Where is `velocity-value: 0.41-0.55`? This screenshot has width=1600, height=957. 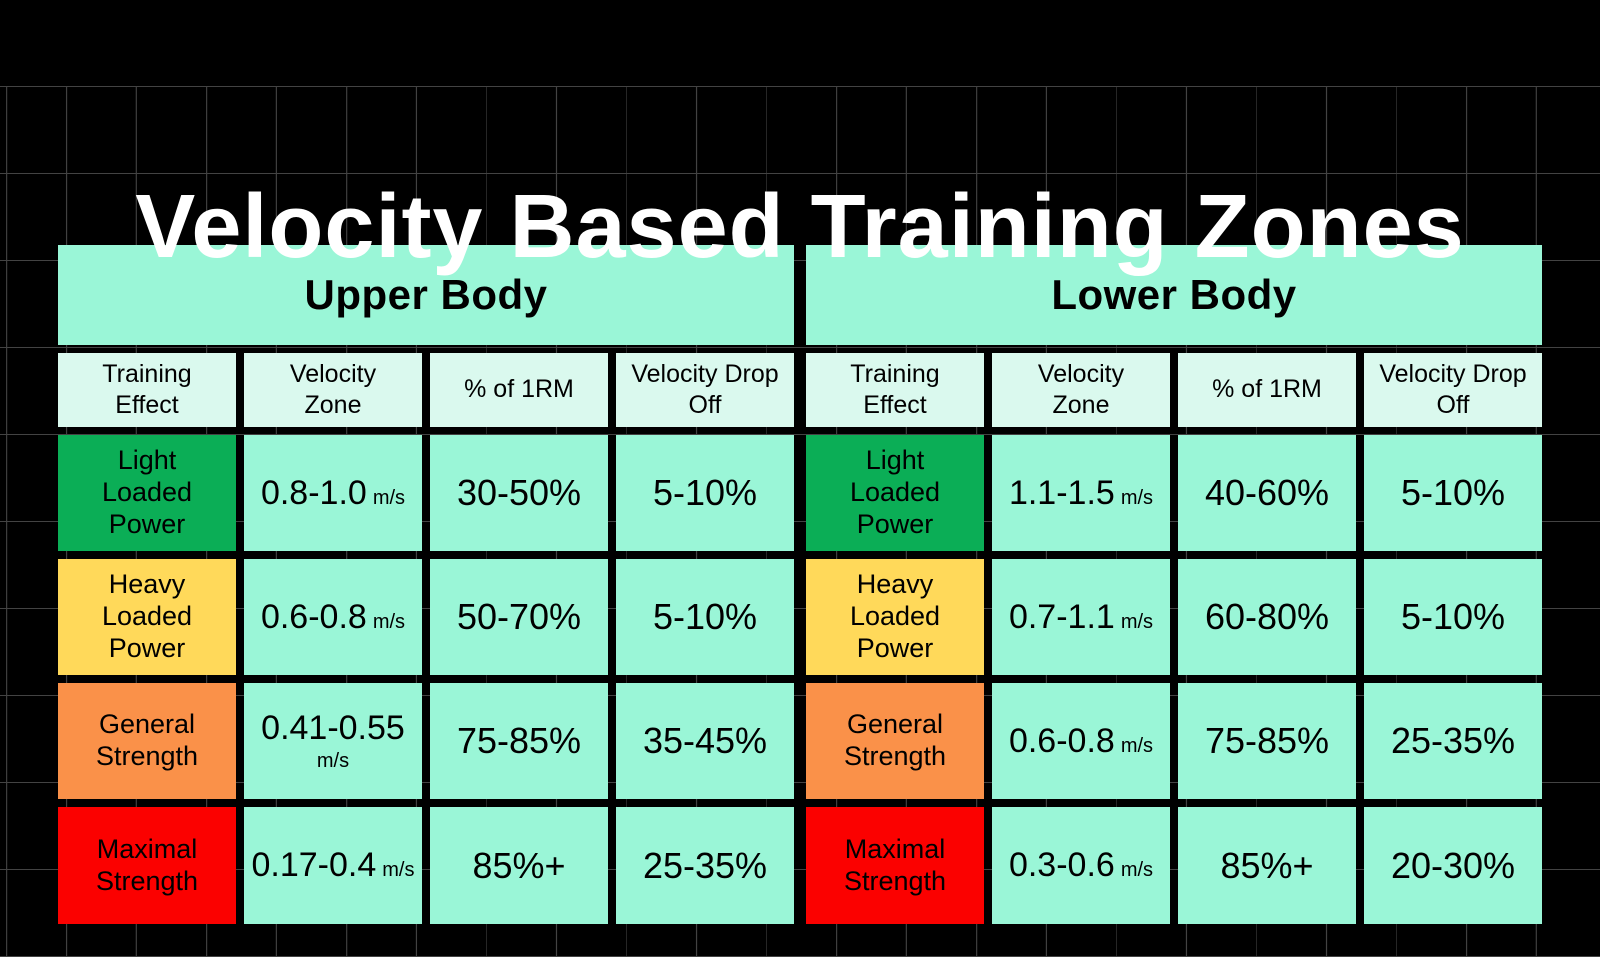 velocity-value: 0.41-0.55 is located at coordinates (333, 728).